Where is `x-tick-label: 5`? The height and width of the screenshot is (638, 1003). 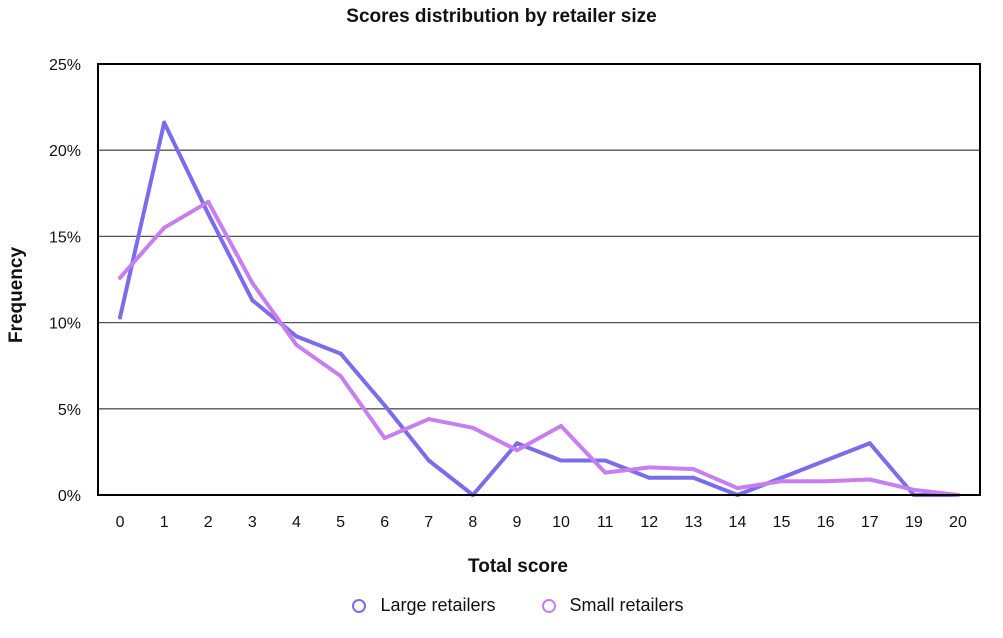
x-tick-label: 5 is located at coordinates (340, 522).